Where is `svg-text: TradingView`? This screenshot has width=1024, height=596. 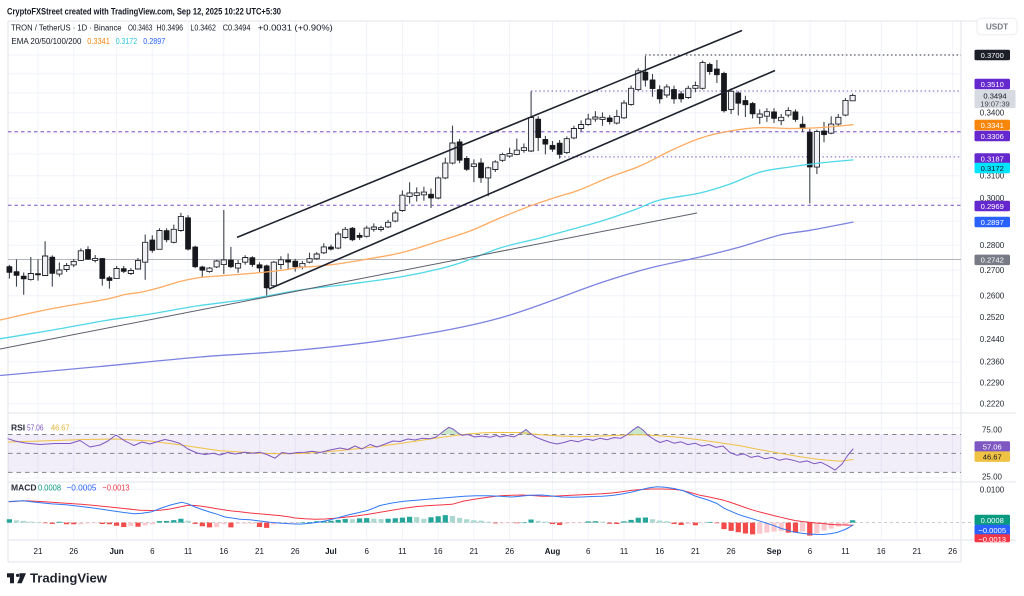 svg-text: TradingView is located at coordinates (69, 578).